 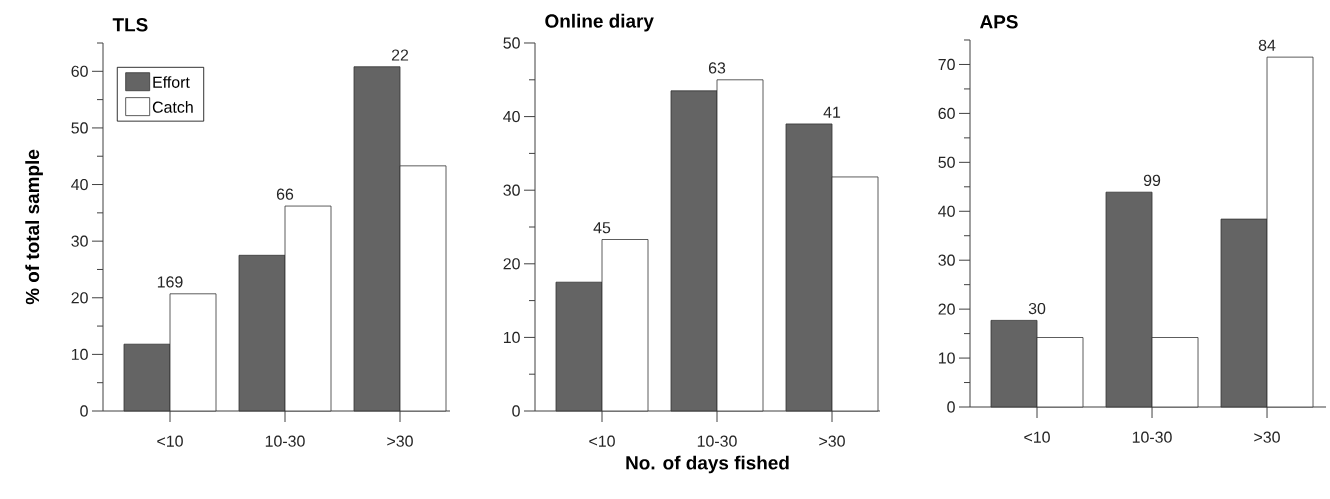 What do you see at coordinates (400, 55) in the screenshot?
I see `annotation: 22` at bounding box center [400, 55].